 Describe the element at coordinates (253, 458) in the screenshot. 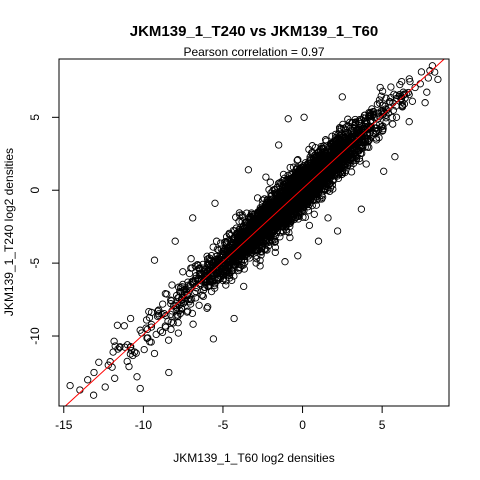

I see `x-axis-label: JKM139_1_T60 log2 densities` at that location.